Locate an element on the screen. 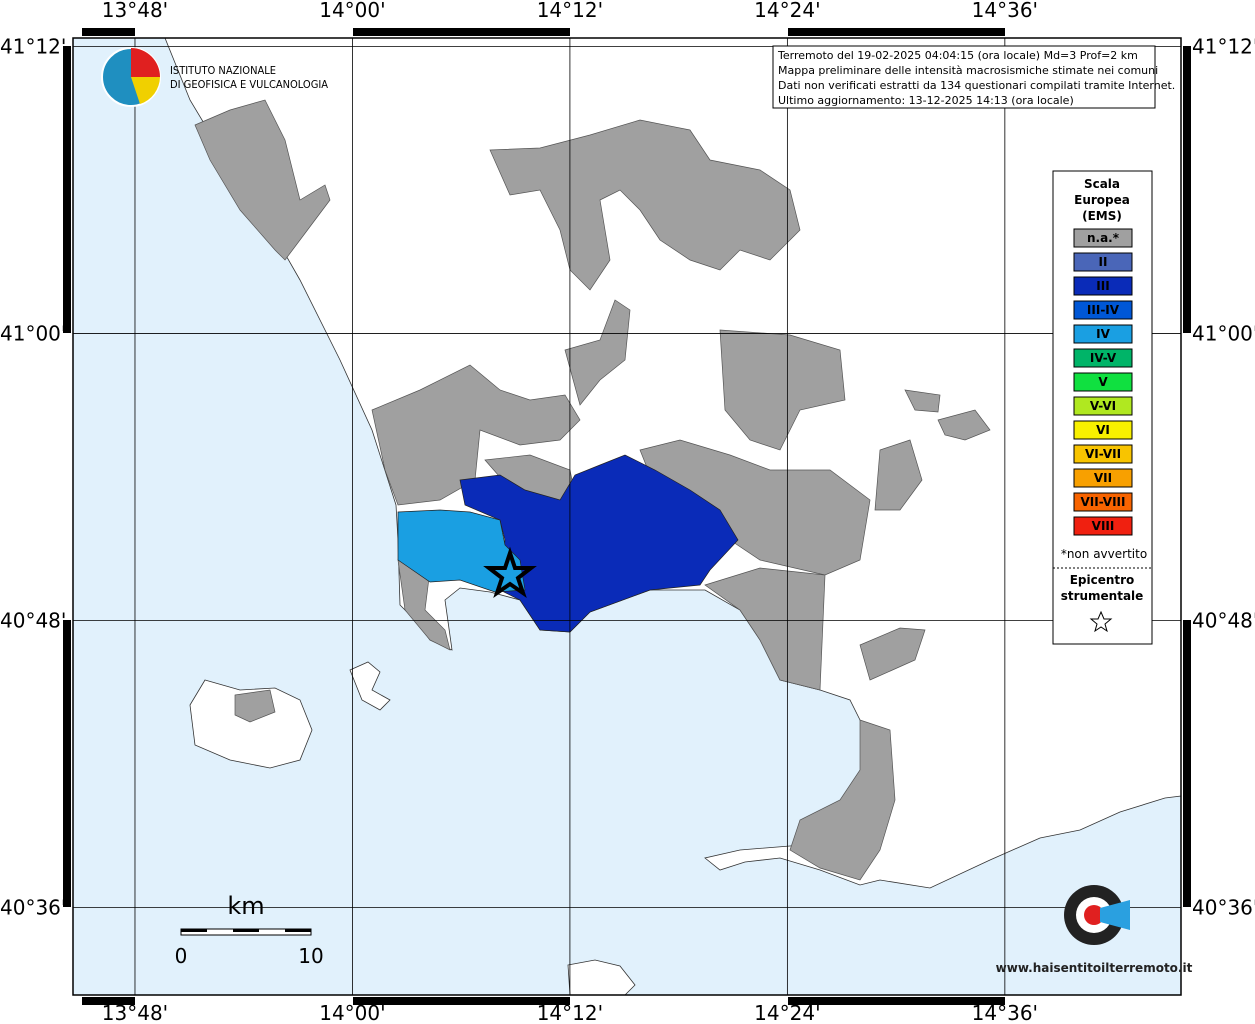  legend-label: IV is located at coordinates (1103, 334).